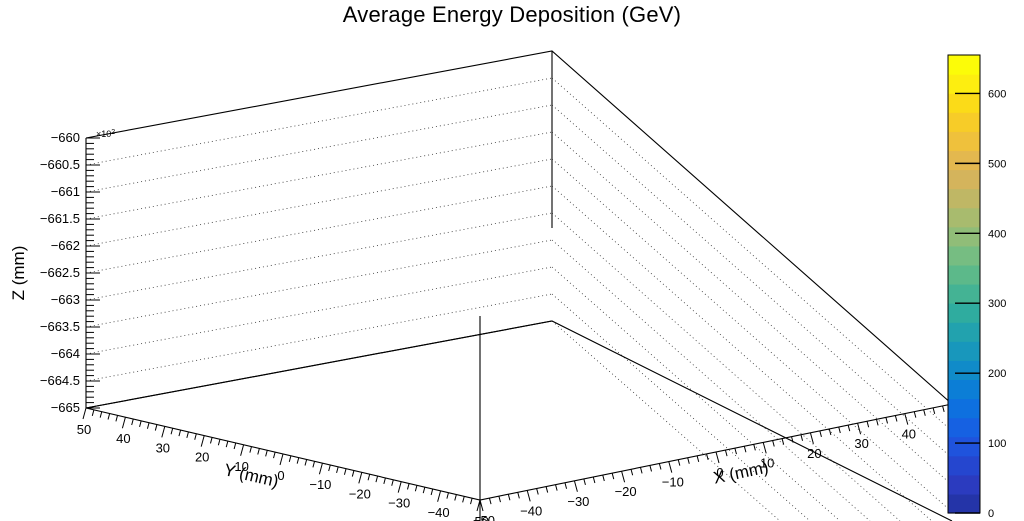 This screenshot has width=1024, height=521. What do you see at coordinates (241, 466) in the screenshot?
I see `y-axis-tick-label: 10` at bounding box center [241, 466].